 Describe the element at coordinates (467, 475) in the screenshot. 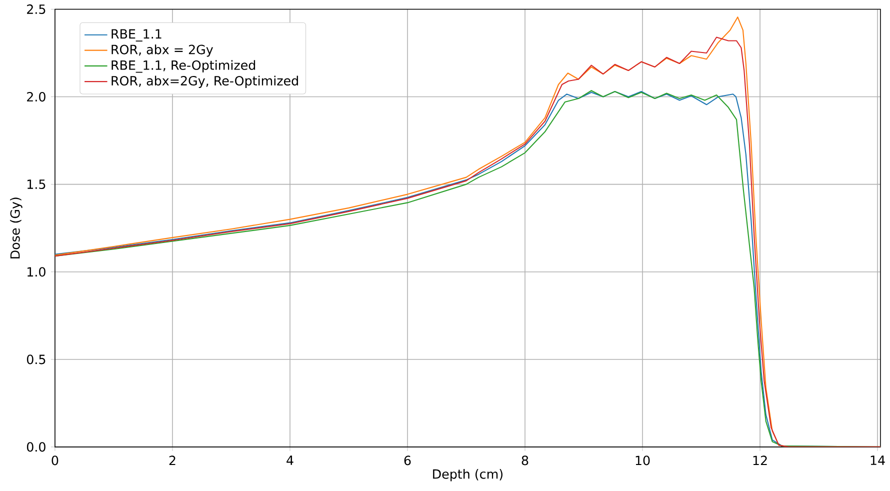

I see `x-axis-title: Depth (cm)` at that location.